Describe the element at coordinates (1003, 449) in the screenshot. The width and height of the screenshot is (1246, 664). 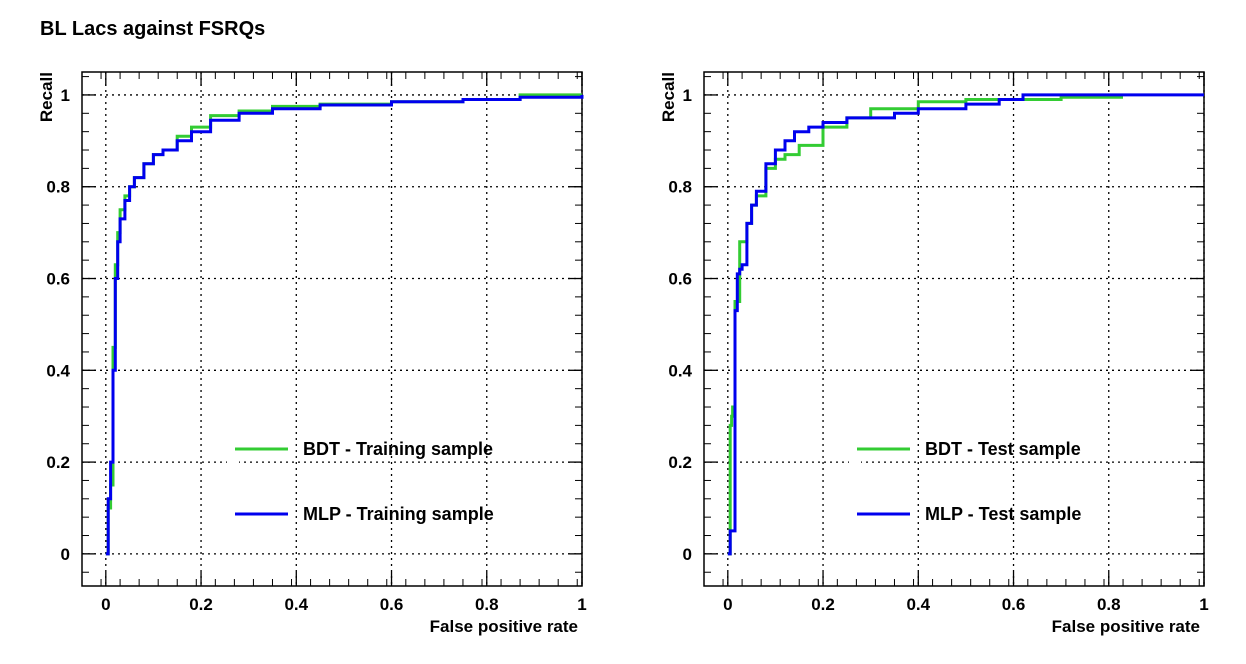
I see `legend-label: BDT - Test sample` at that location.